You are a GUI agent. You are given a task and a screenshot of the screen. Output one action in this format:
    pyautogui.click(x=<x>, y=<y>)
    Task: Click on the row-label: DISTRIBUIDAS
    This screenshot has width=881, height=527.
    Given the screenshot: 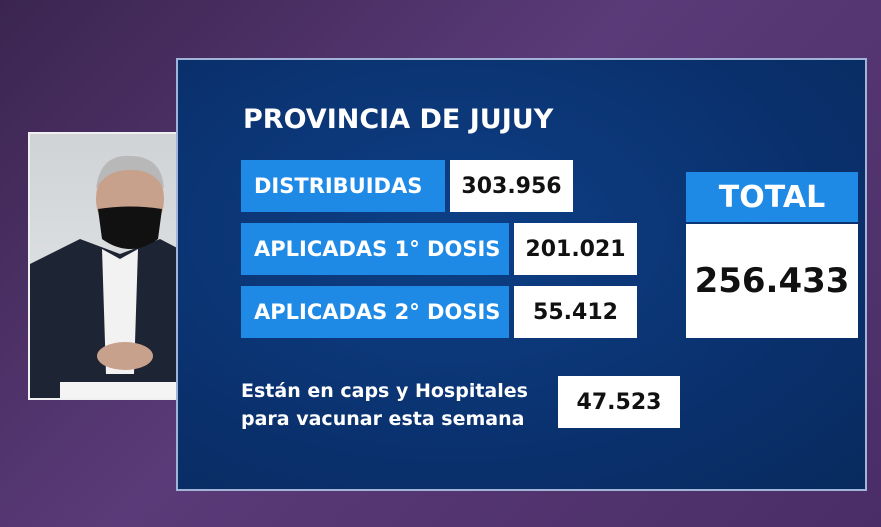 What is the action you would take?
    pyautogui.click(x=343, y=186)
    